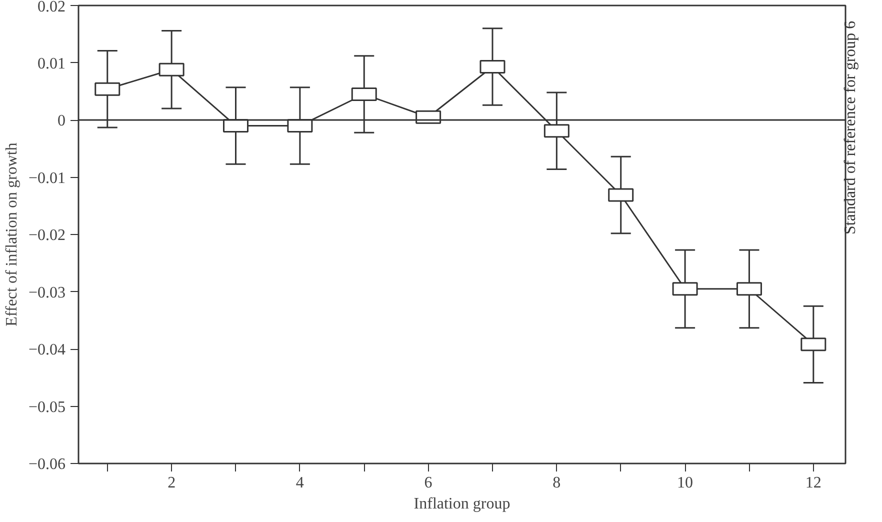  I want to click on y-tick-label: −0.04, so click(47, 350).